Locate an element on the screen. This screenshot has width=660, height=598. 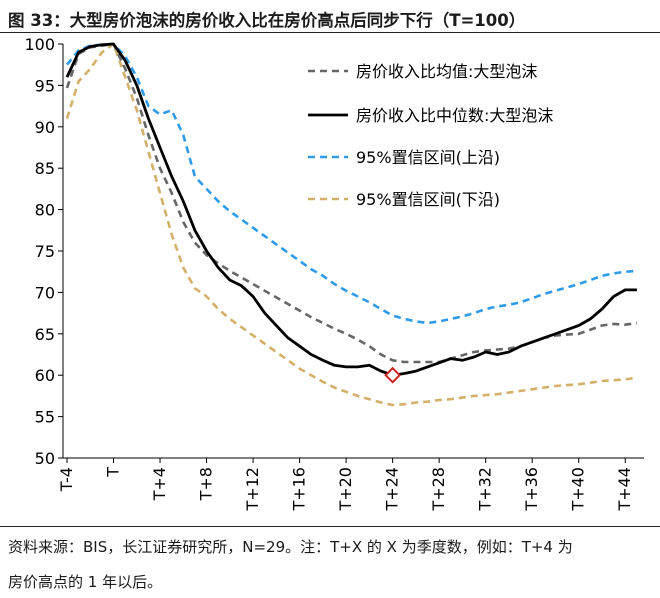
x-tick-label: T+40 is located at coordinates (578, 489).